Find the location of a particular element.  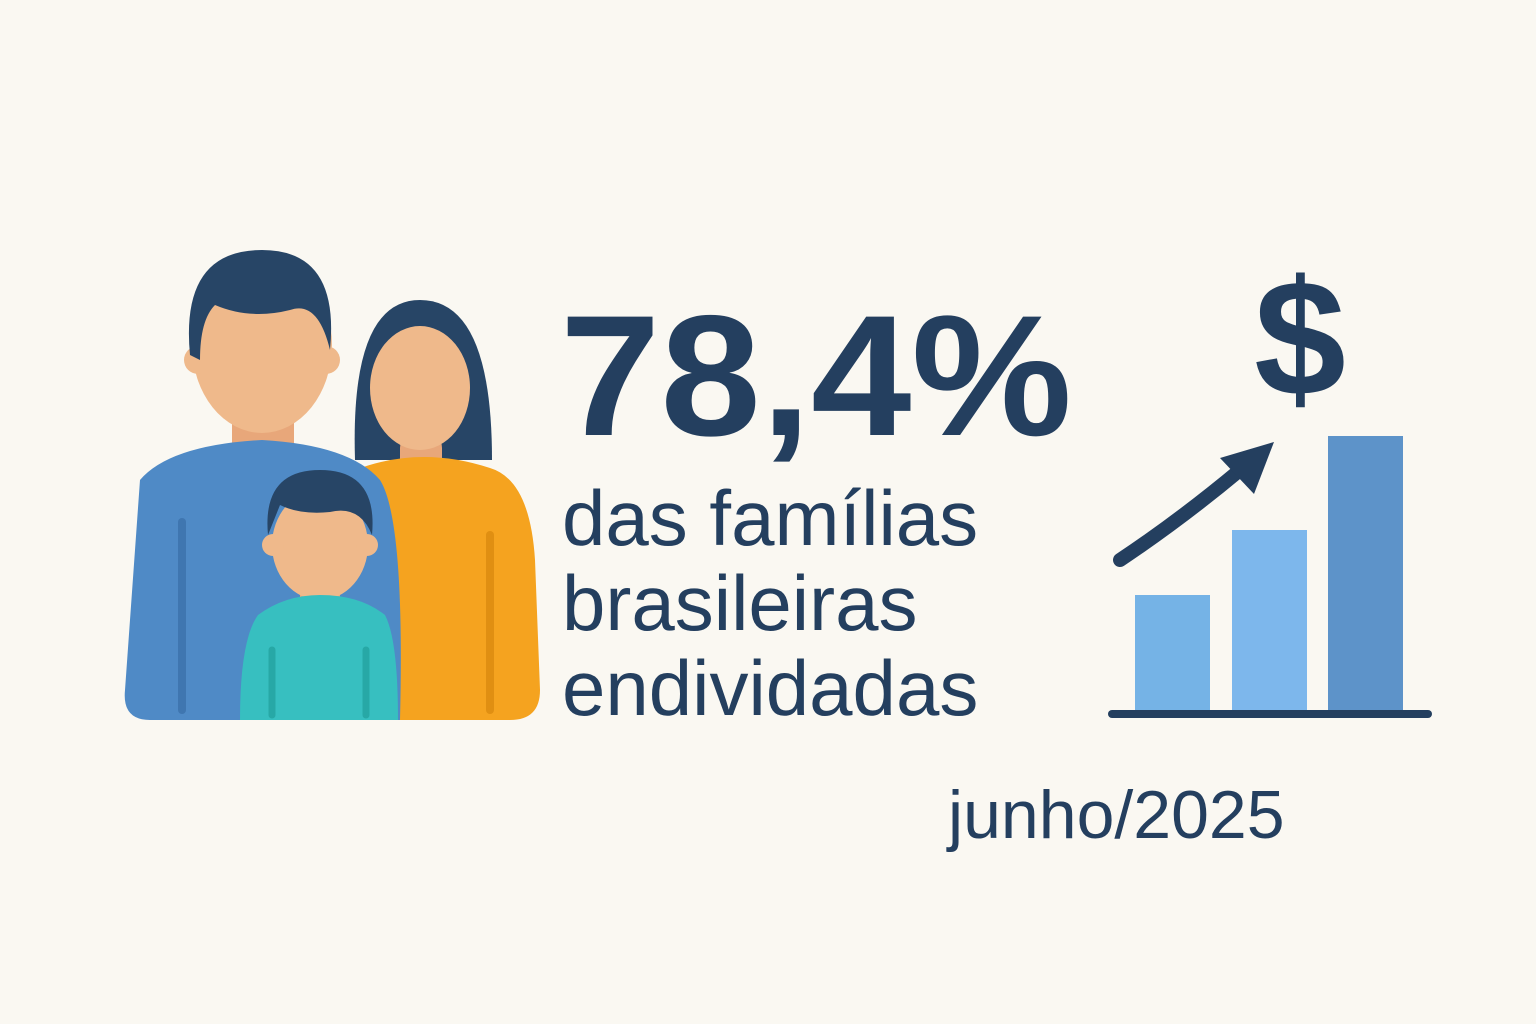

headline-line: endividadas is located at coordinates (770, 688).